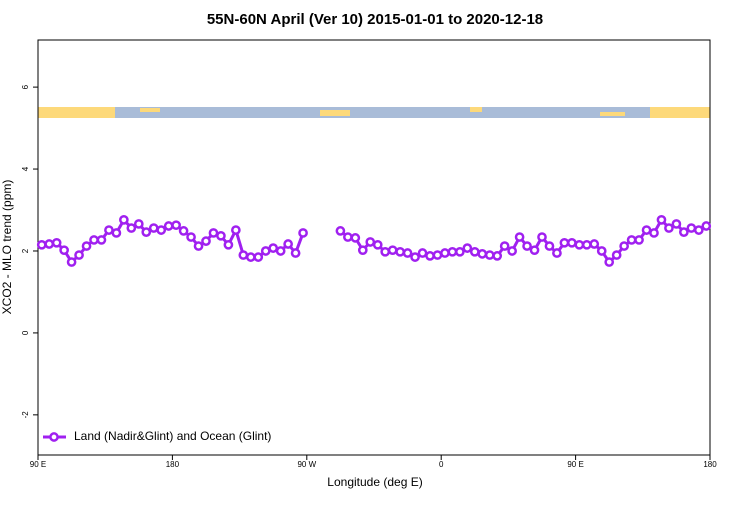 The image size is (750, 505). Describe the element at coordinates (441, 464) in the screenshot. I see `x-tick-label: 0` at that location.